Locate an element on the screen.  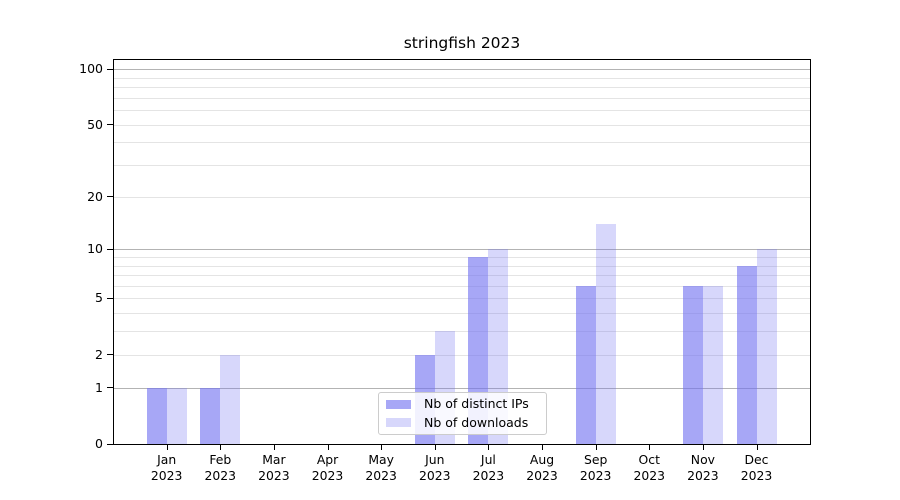
x-tick-label: Jan 2023 is located at coordinates (167, 468).